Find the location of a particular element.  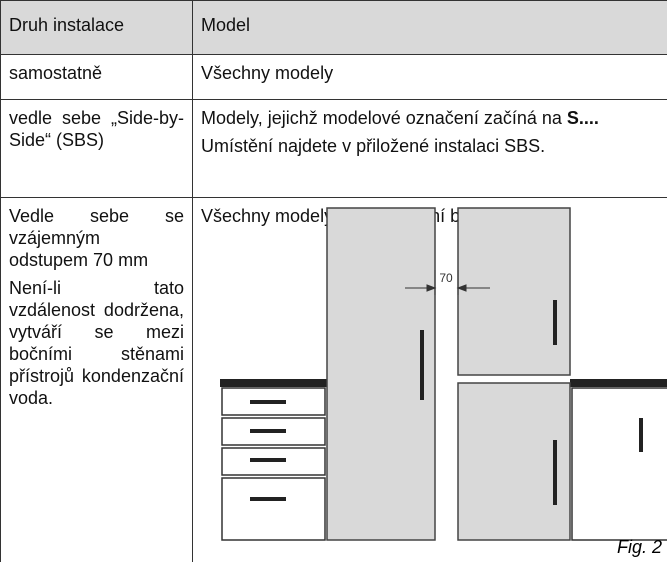

cell: samostatně is located at coordinates (96, 77).